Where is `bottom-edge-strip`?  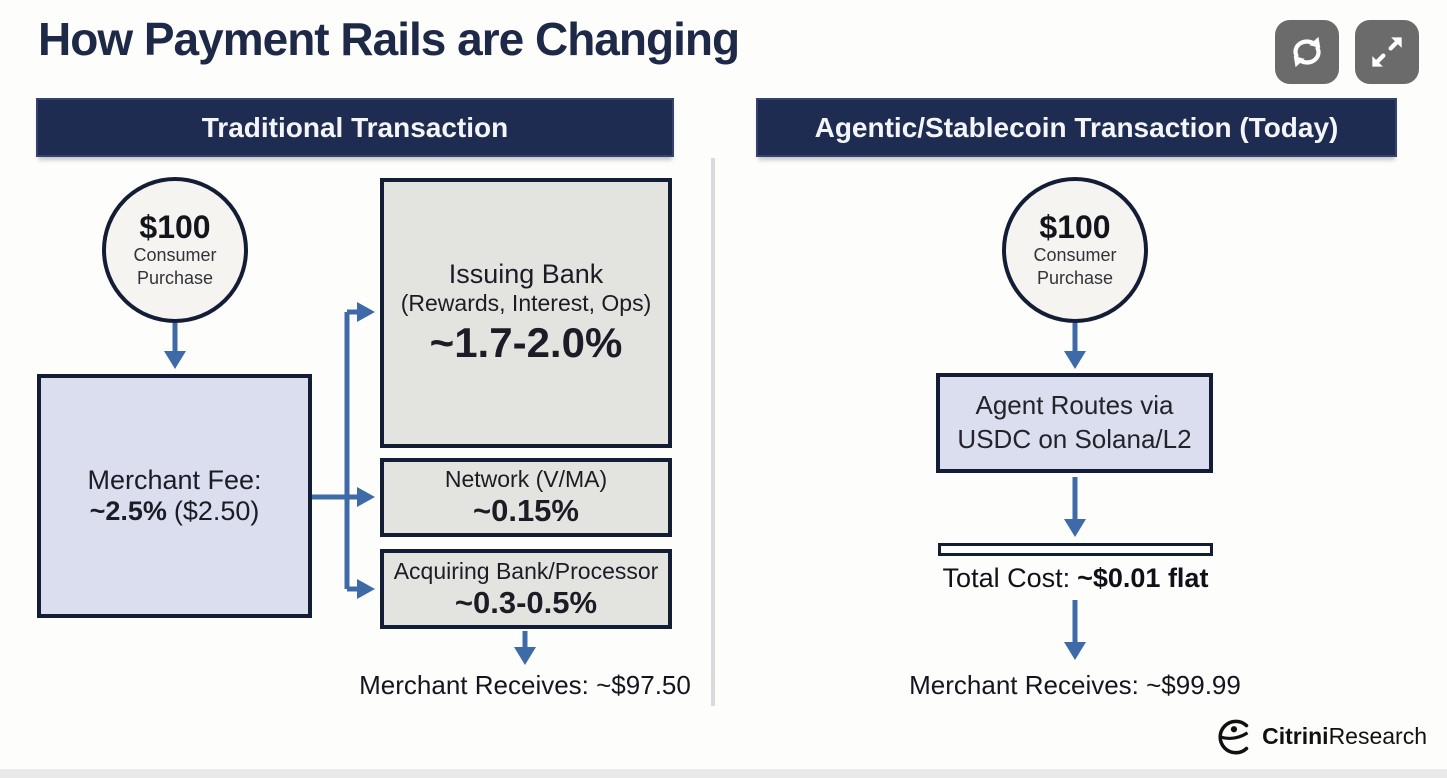
bottom-edge-strip is located at coordinates (723, 773).